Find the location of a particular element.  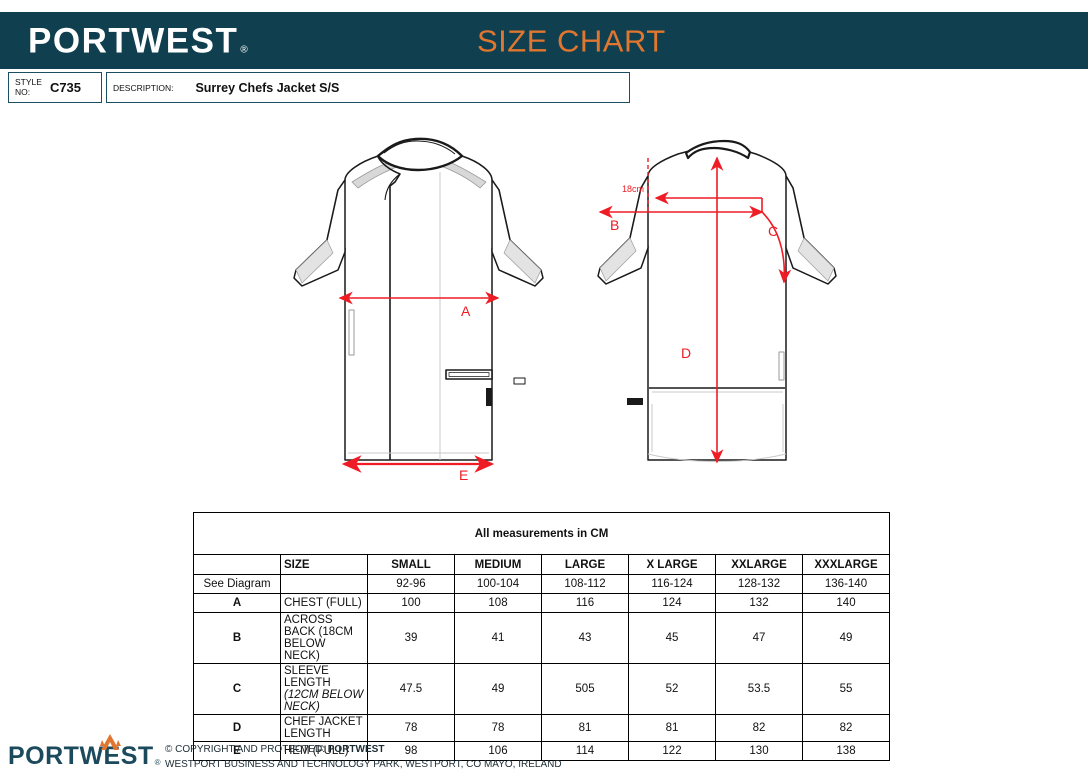

row-desc-text: HEM (FULL) is located at coordinates (316, 751).